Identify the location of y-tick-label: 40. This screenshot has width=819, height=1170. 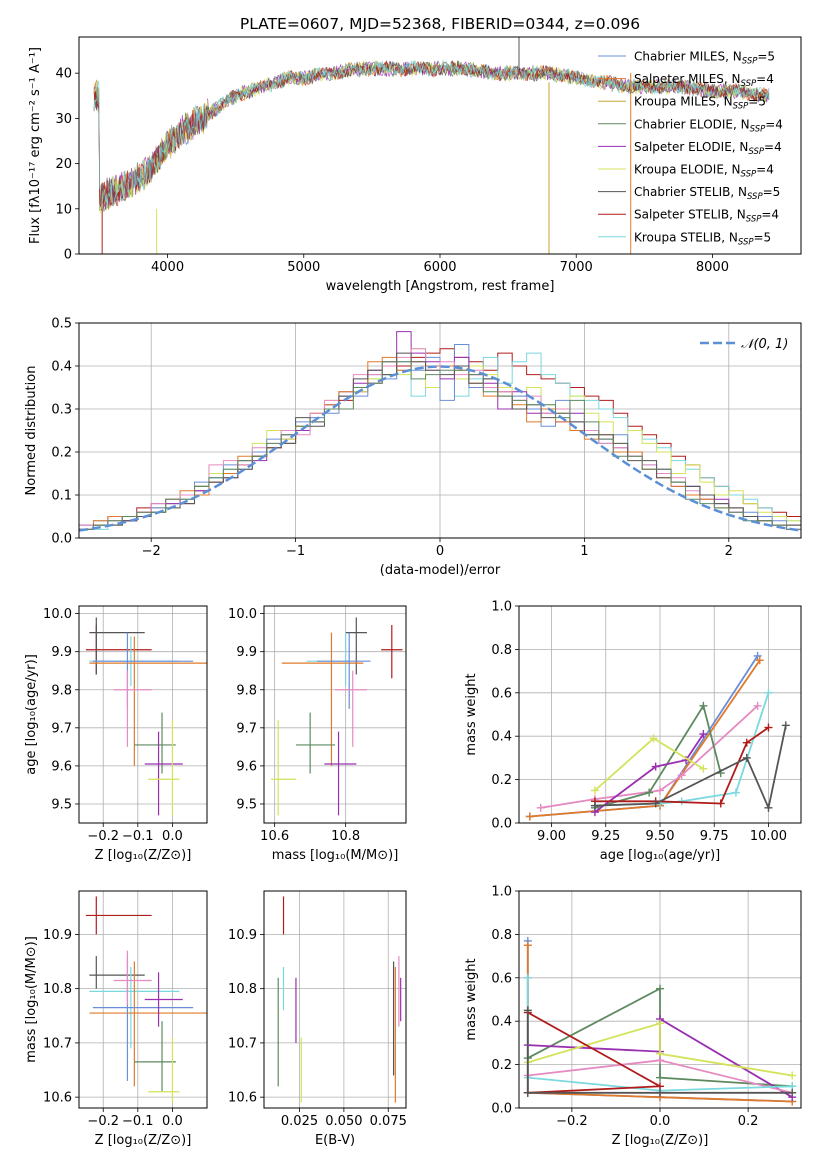
(63, 74).